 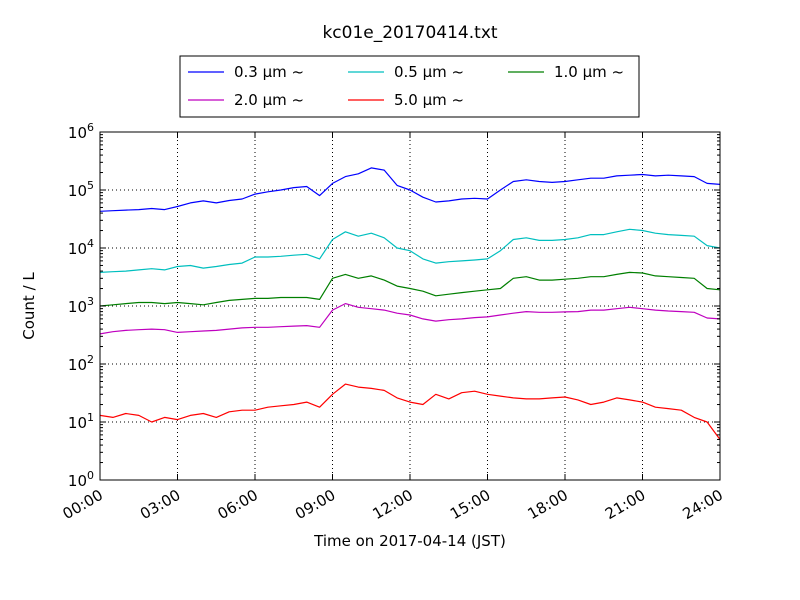 I want to click on y-tick-label: 10², so click(x=81, y=363).